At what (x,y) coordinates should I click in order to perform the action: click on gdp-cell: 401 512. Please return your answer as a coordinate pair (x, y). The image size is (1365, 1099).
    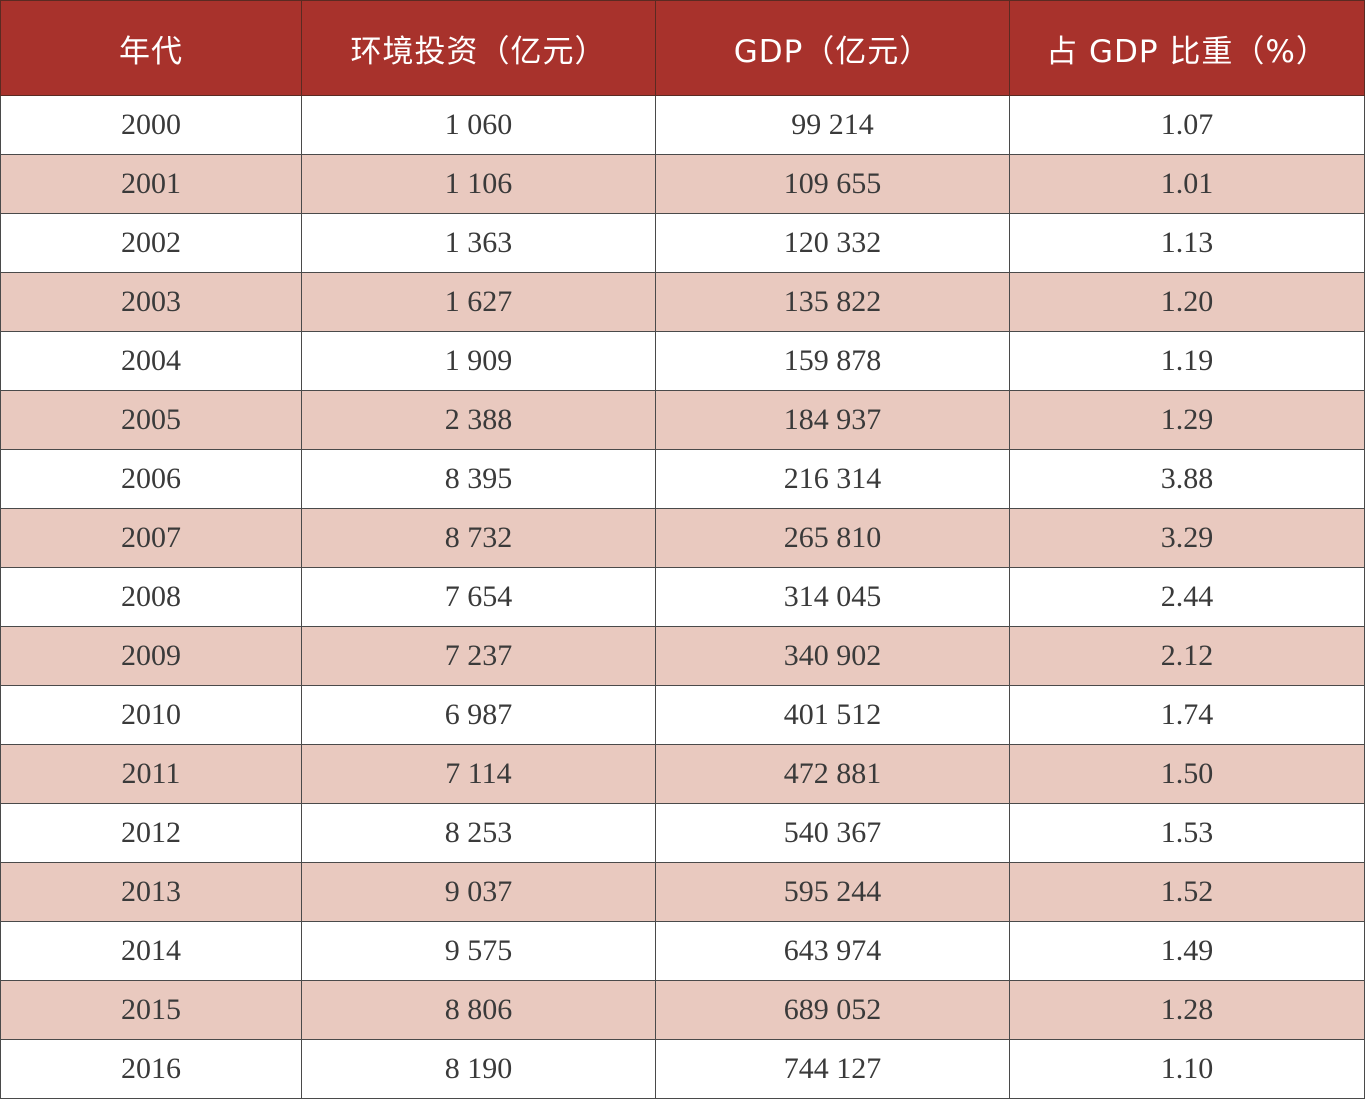
    Looking at the image, I should click on (832, 715).